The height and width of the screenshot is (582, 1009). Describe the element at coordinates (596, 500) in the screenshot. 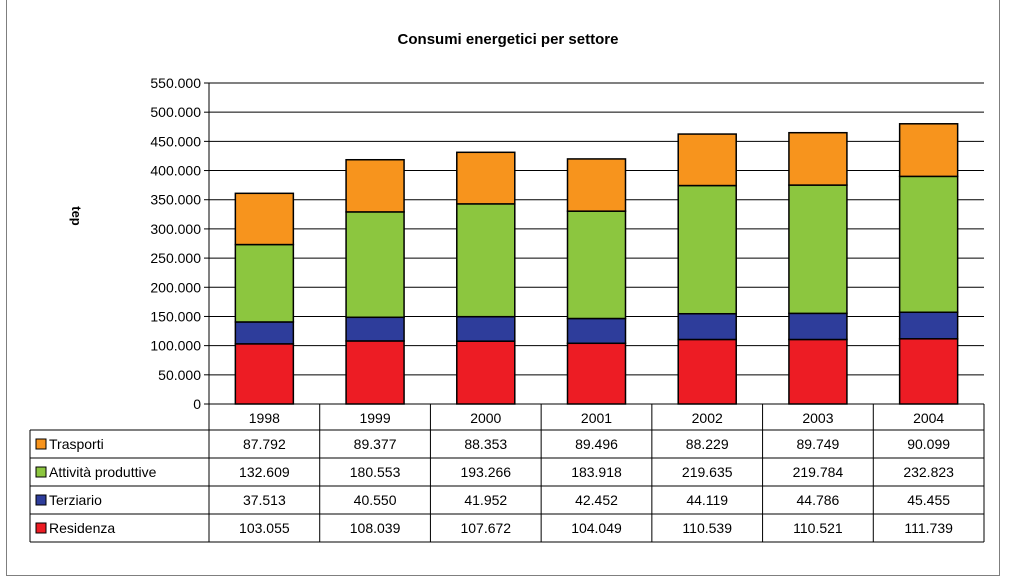

I see `table-cell-value: 42.452` at that location.